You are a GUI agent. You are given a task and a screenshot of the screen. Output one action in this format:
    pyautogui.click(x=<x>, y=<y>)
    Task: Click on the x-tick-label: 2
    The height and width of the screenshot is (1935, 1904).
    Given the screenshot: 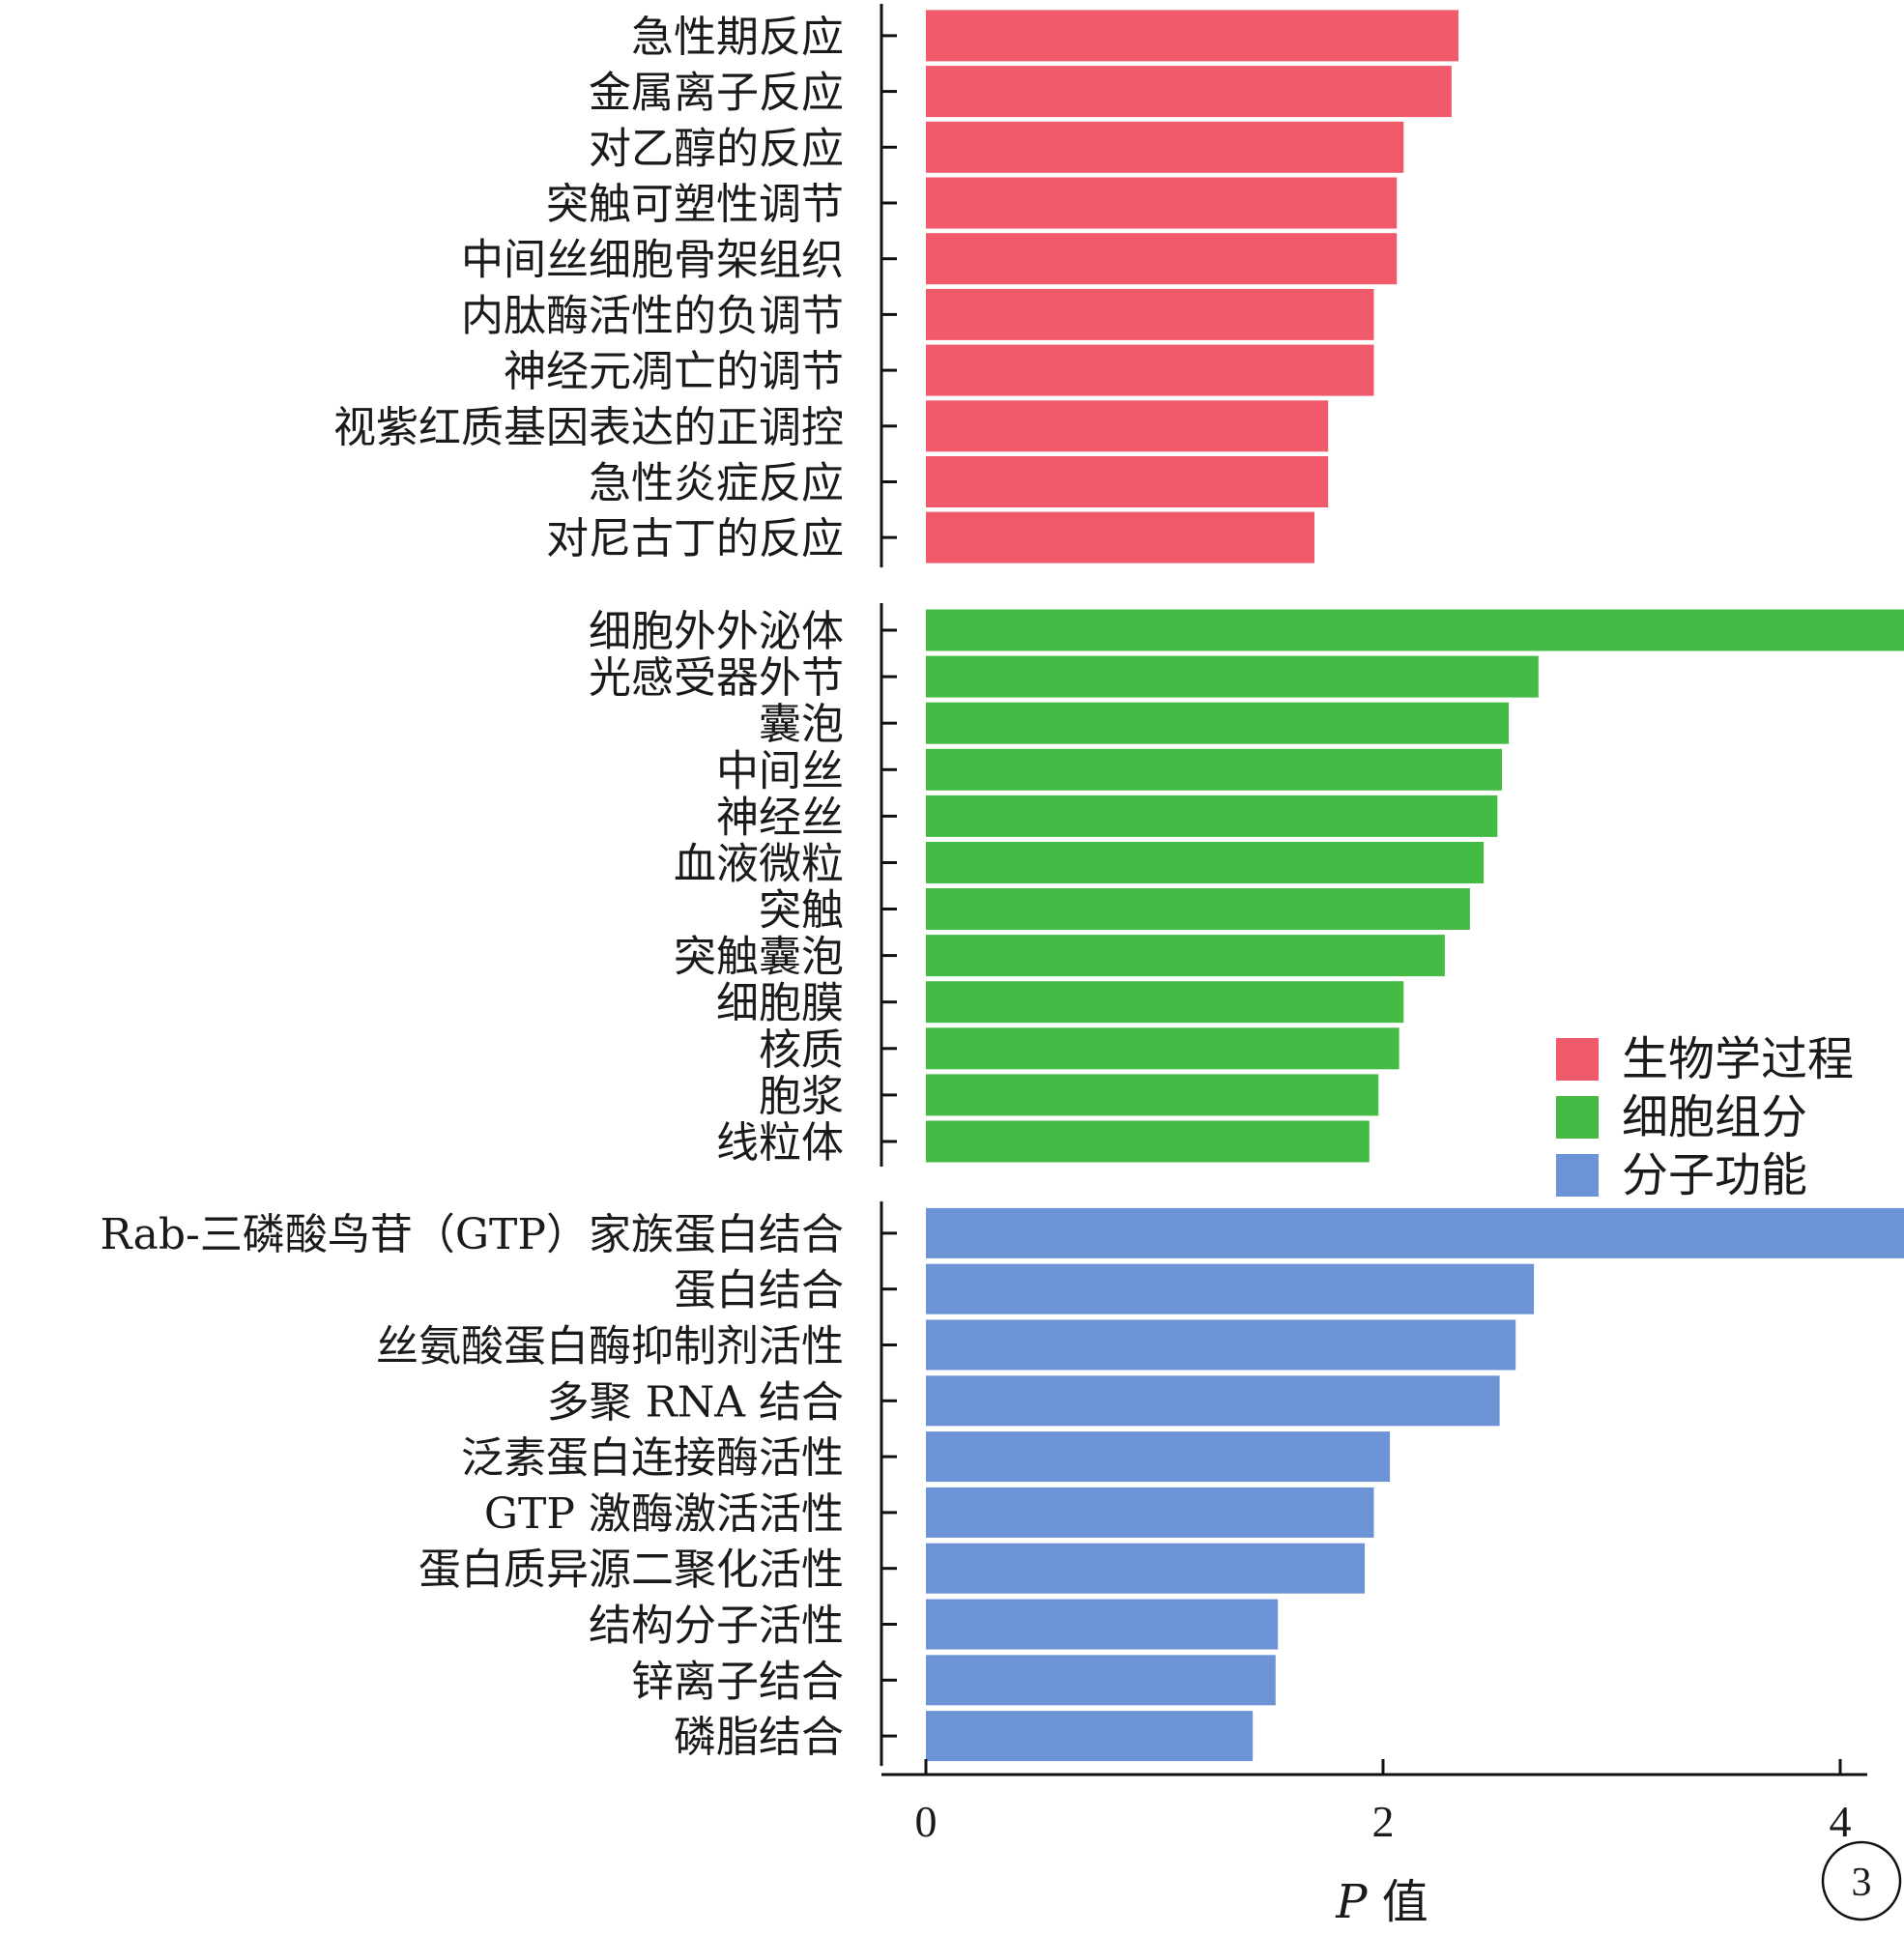 What is the action you would take?
    pyautogui.click(x=1383, y=1821)
    